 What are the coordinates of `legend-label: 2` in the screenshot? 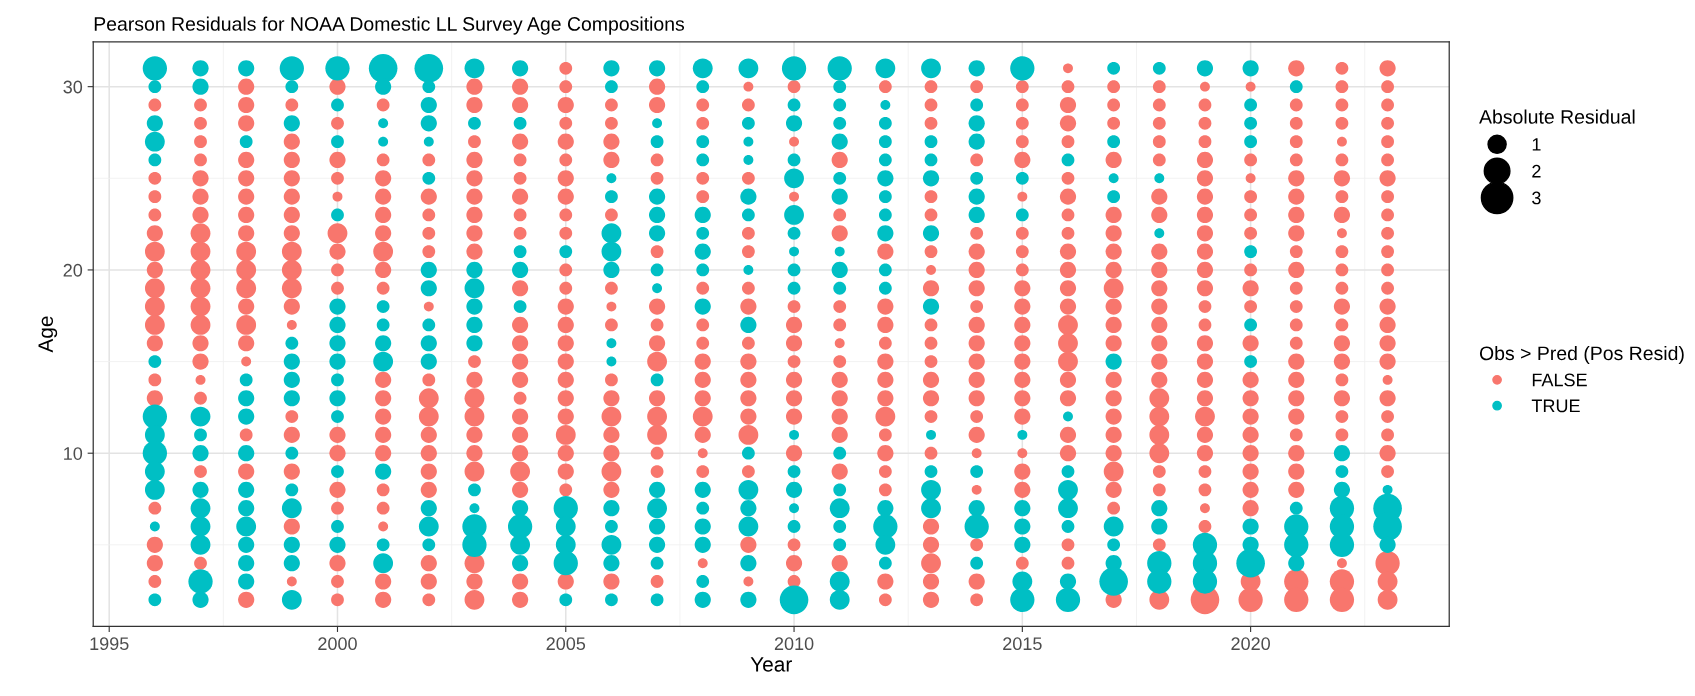 It's located at (1536, 171).